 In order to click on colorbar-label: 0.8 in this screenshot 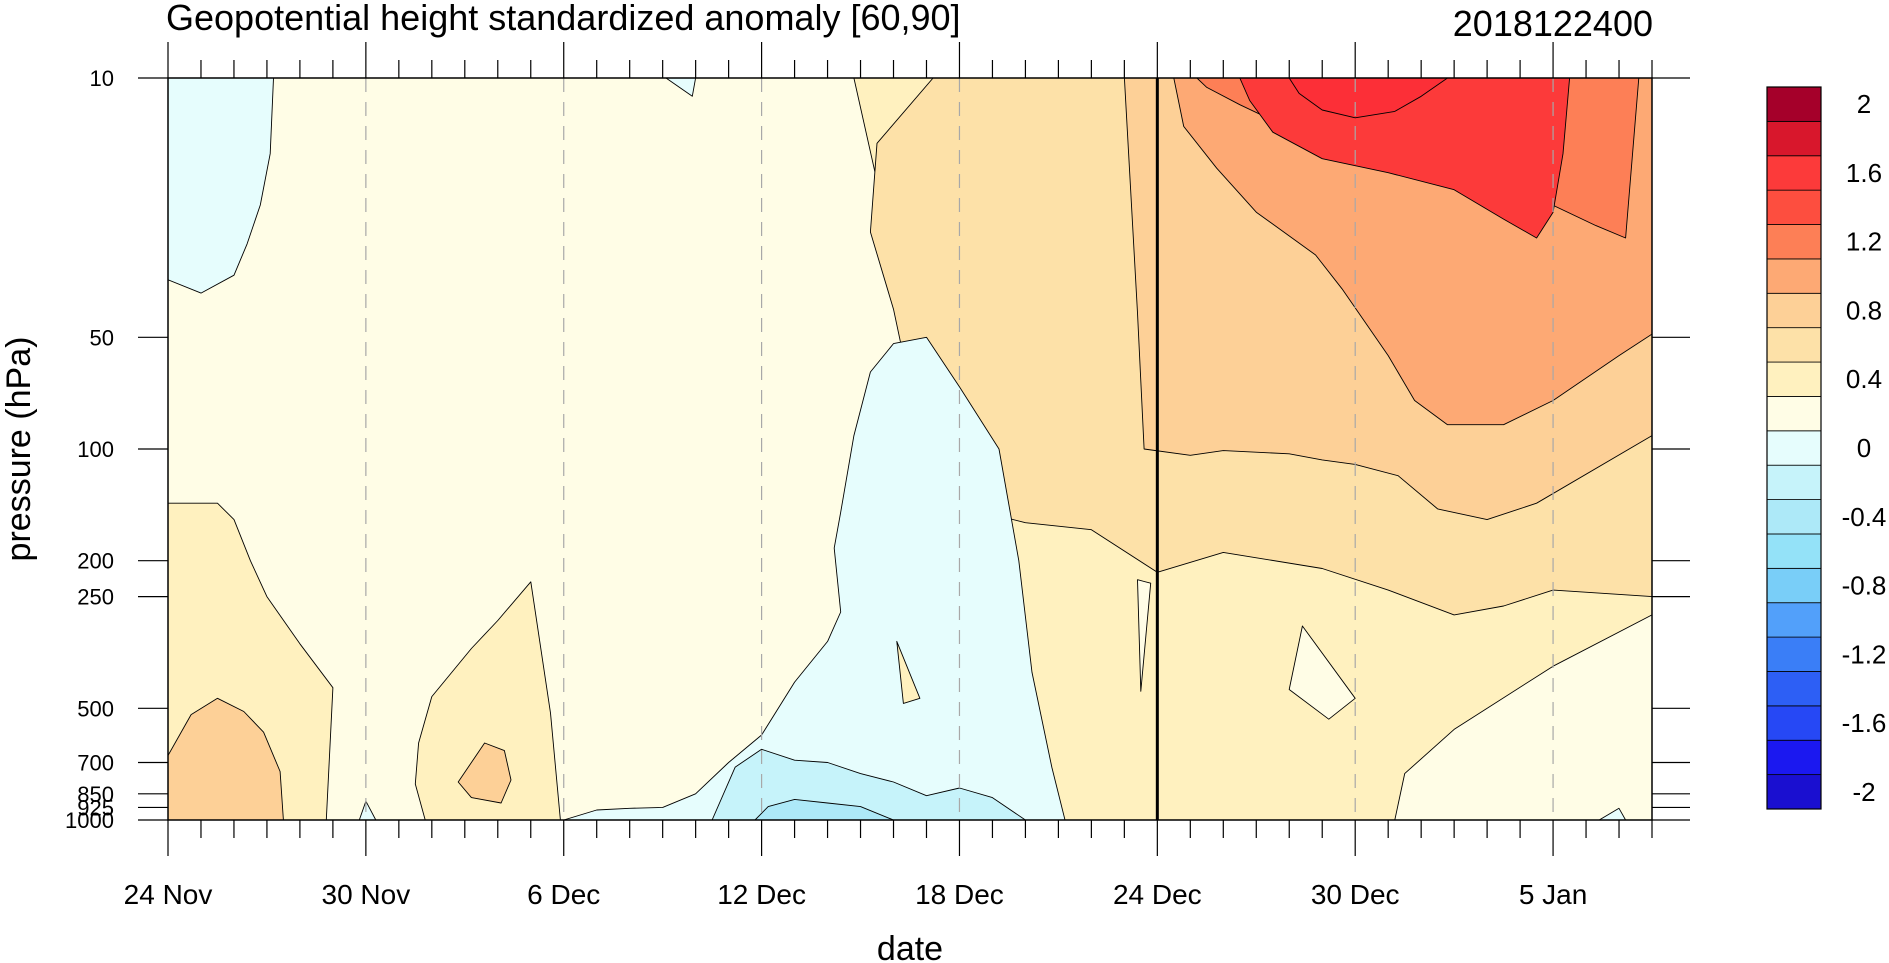, I will do `click(1864, 310)`.